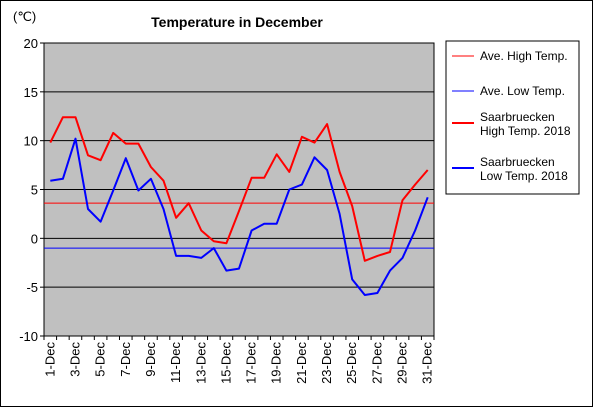 The image size is (593, 407). I want to click on legend-label-1: Ave. Low Temp., so click(522, 91).